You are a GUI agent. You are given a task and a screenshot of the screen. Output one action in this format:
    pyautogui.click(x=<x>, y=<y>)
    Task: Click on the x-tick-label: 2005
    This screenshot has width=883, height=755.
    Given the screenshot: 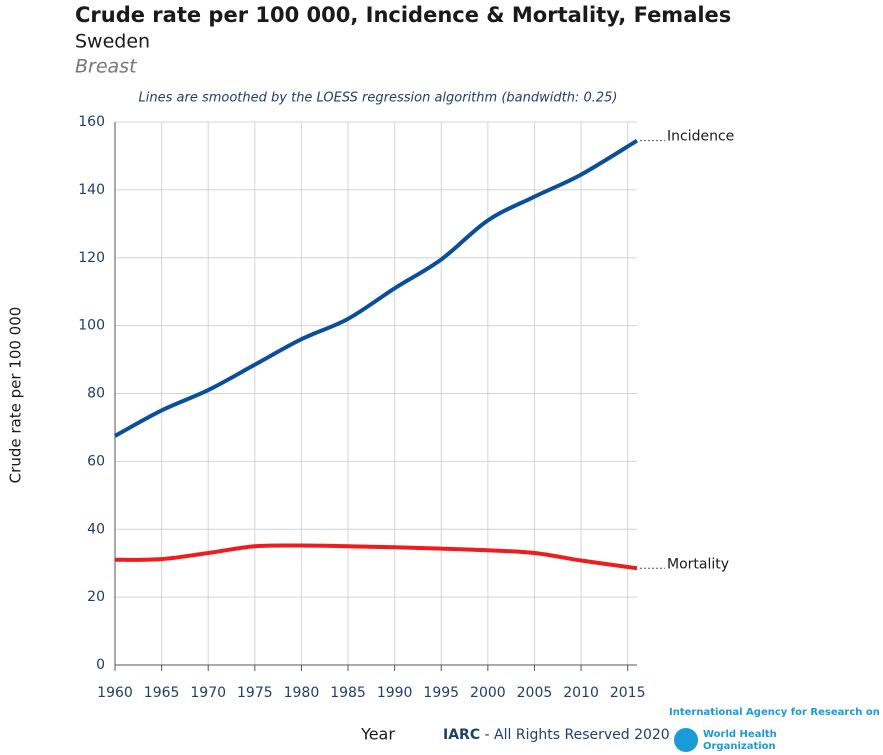 What is the action you would take?
    pyautogui.click(x=535, y=693)
    